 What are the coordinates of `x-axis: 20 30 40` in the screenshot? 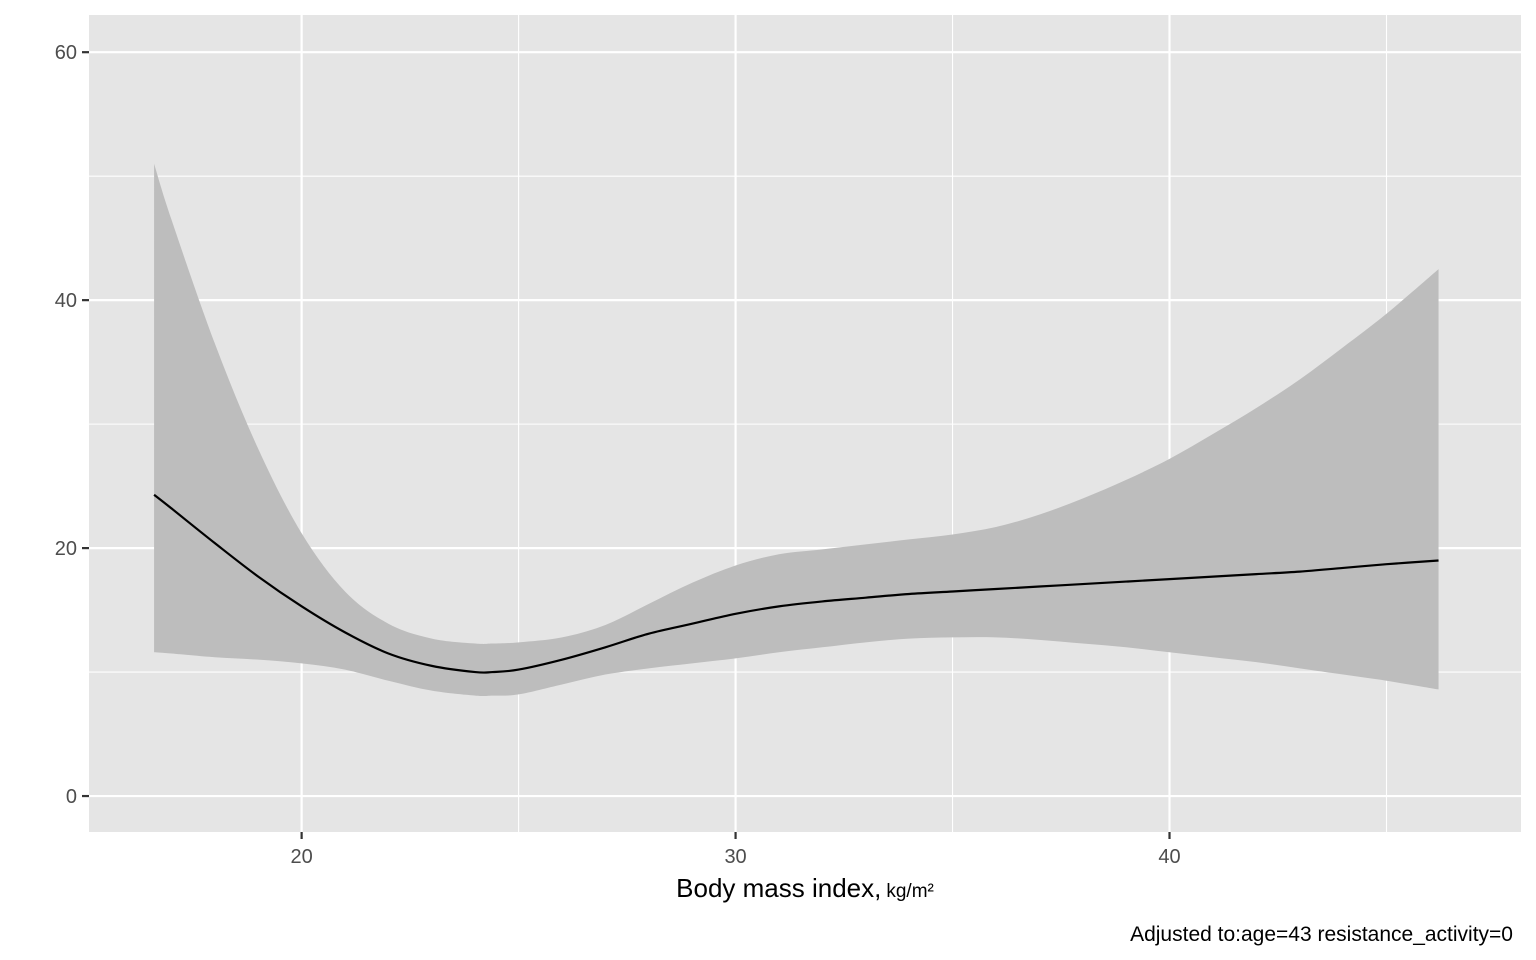 It's located at (736, 850).